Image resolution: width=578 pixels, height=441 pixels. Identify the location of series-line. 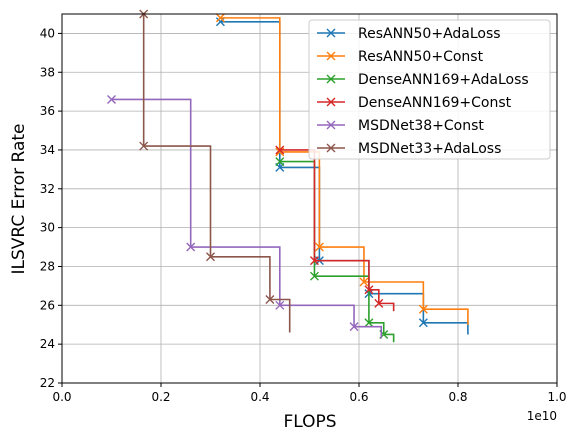
(337, 230).